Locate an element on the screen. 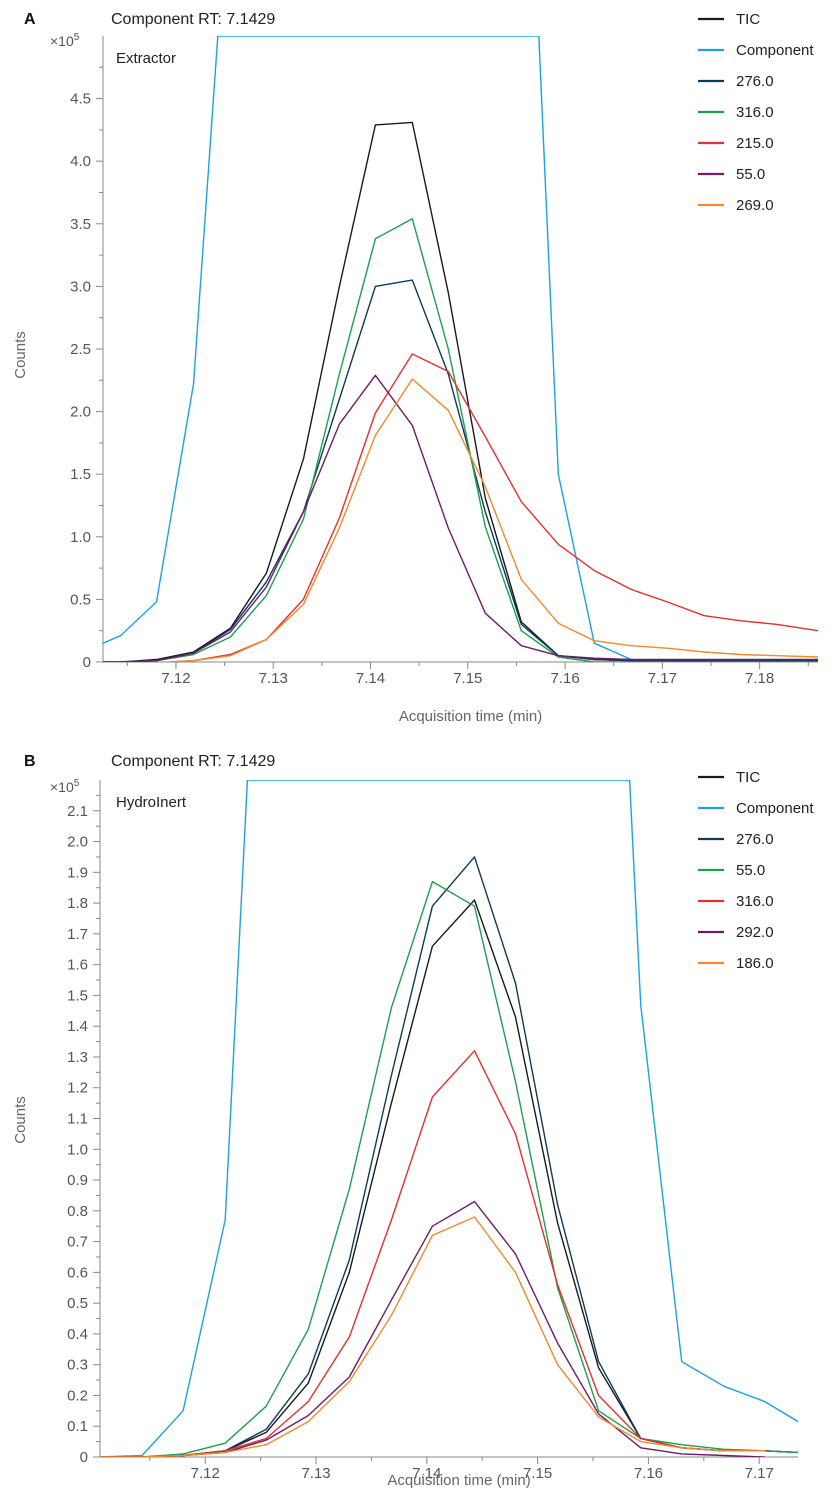 This screenshot has height=1493, width=837. y-tick-label: 0.9 is located at coordinates (77, 1180).